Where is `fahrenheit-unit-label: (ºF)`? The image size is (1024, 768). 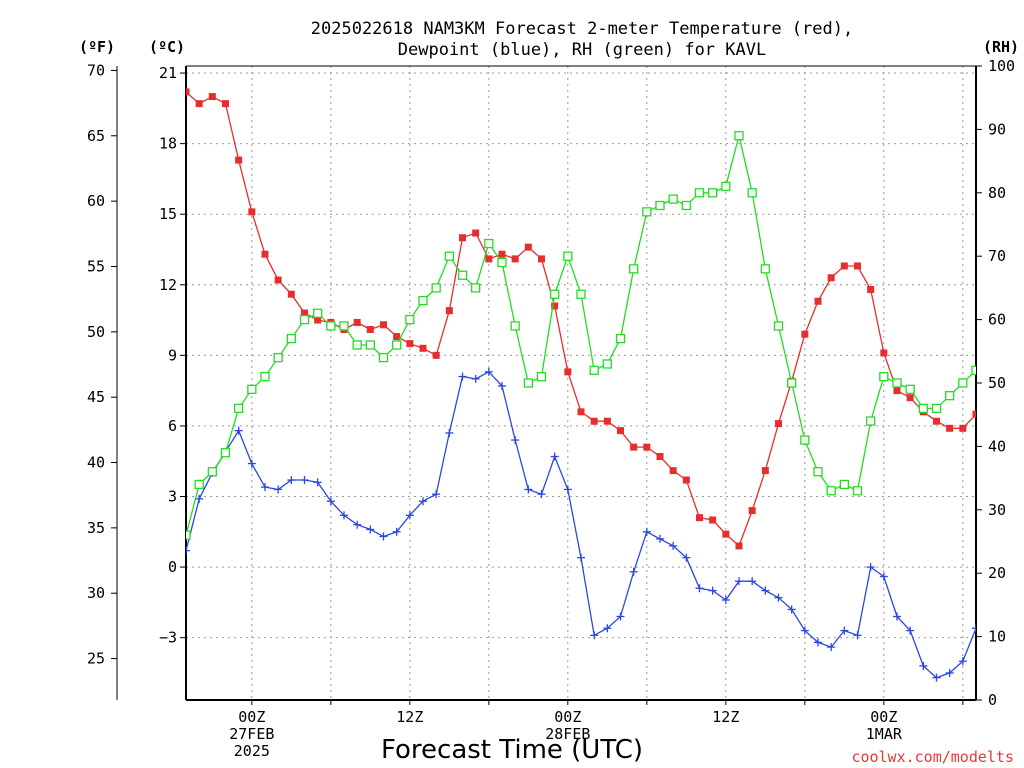 fahrenheit-unit-label: (ºF) is located at coordinates (97, 47).